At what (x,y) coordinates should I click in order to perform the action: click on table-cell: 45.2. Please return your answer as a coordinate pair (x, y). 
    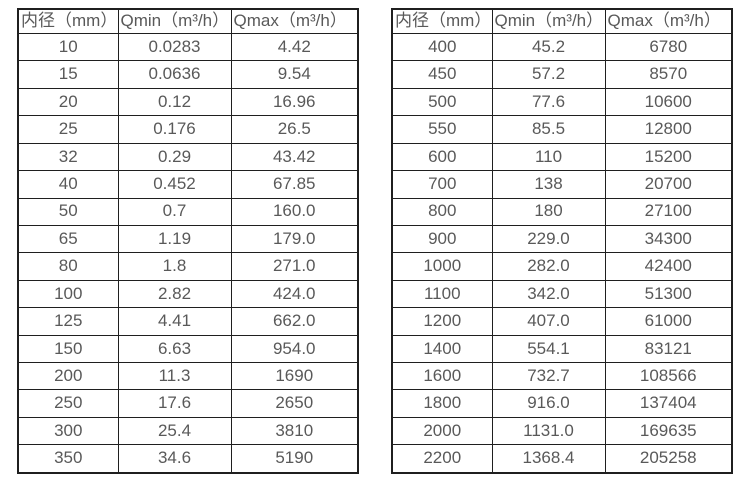
    Looking at the image, I should click on (548, 47).